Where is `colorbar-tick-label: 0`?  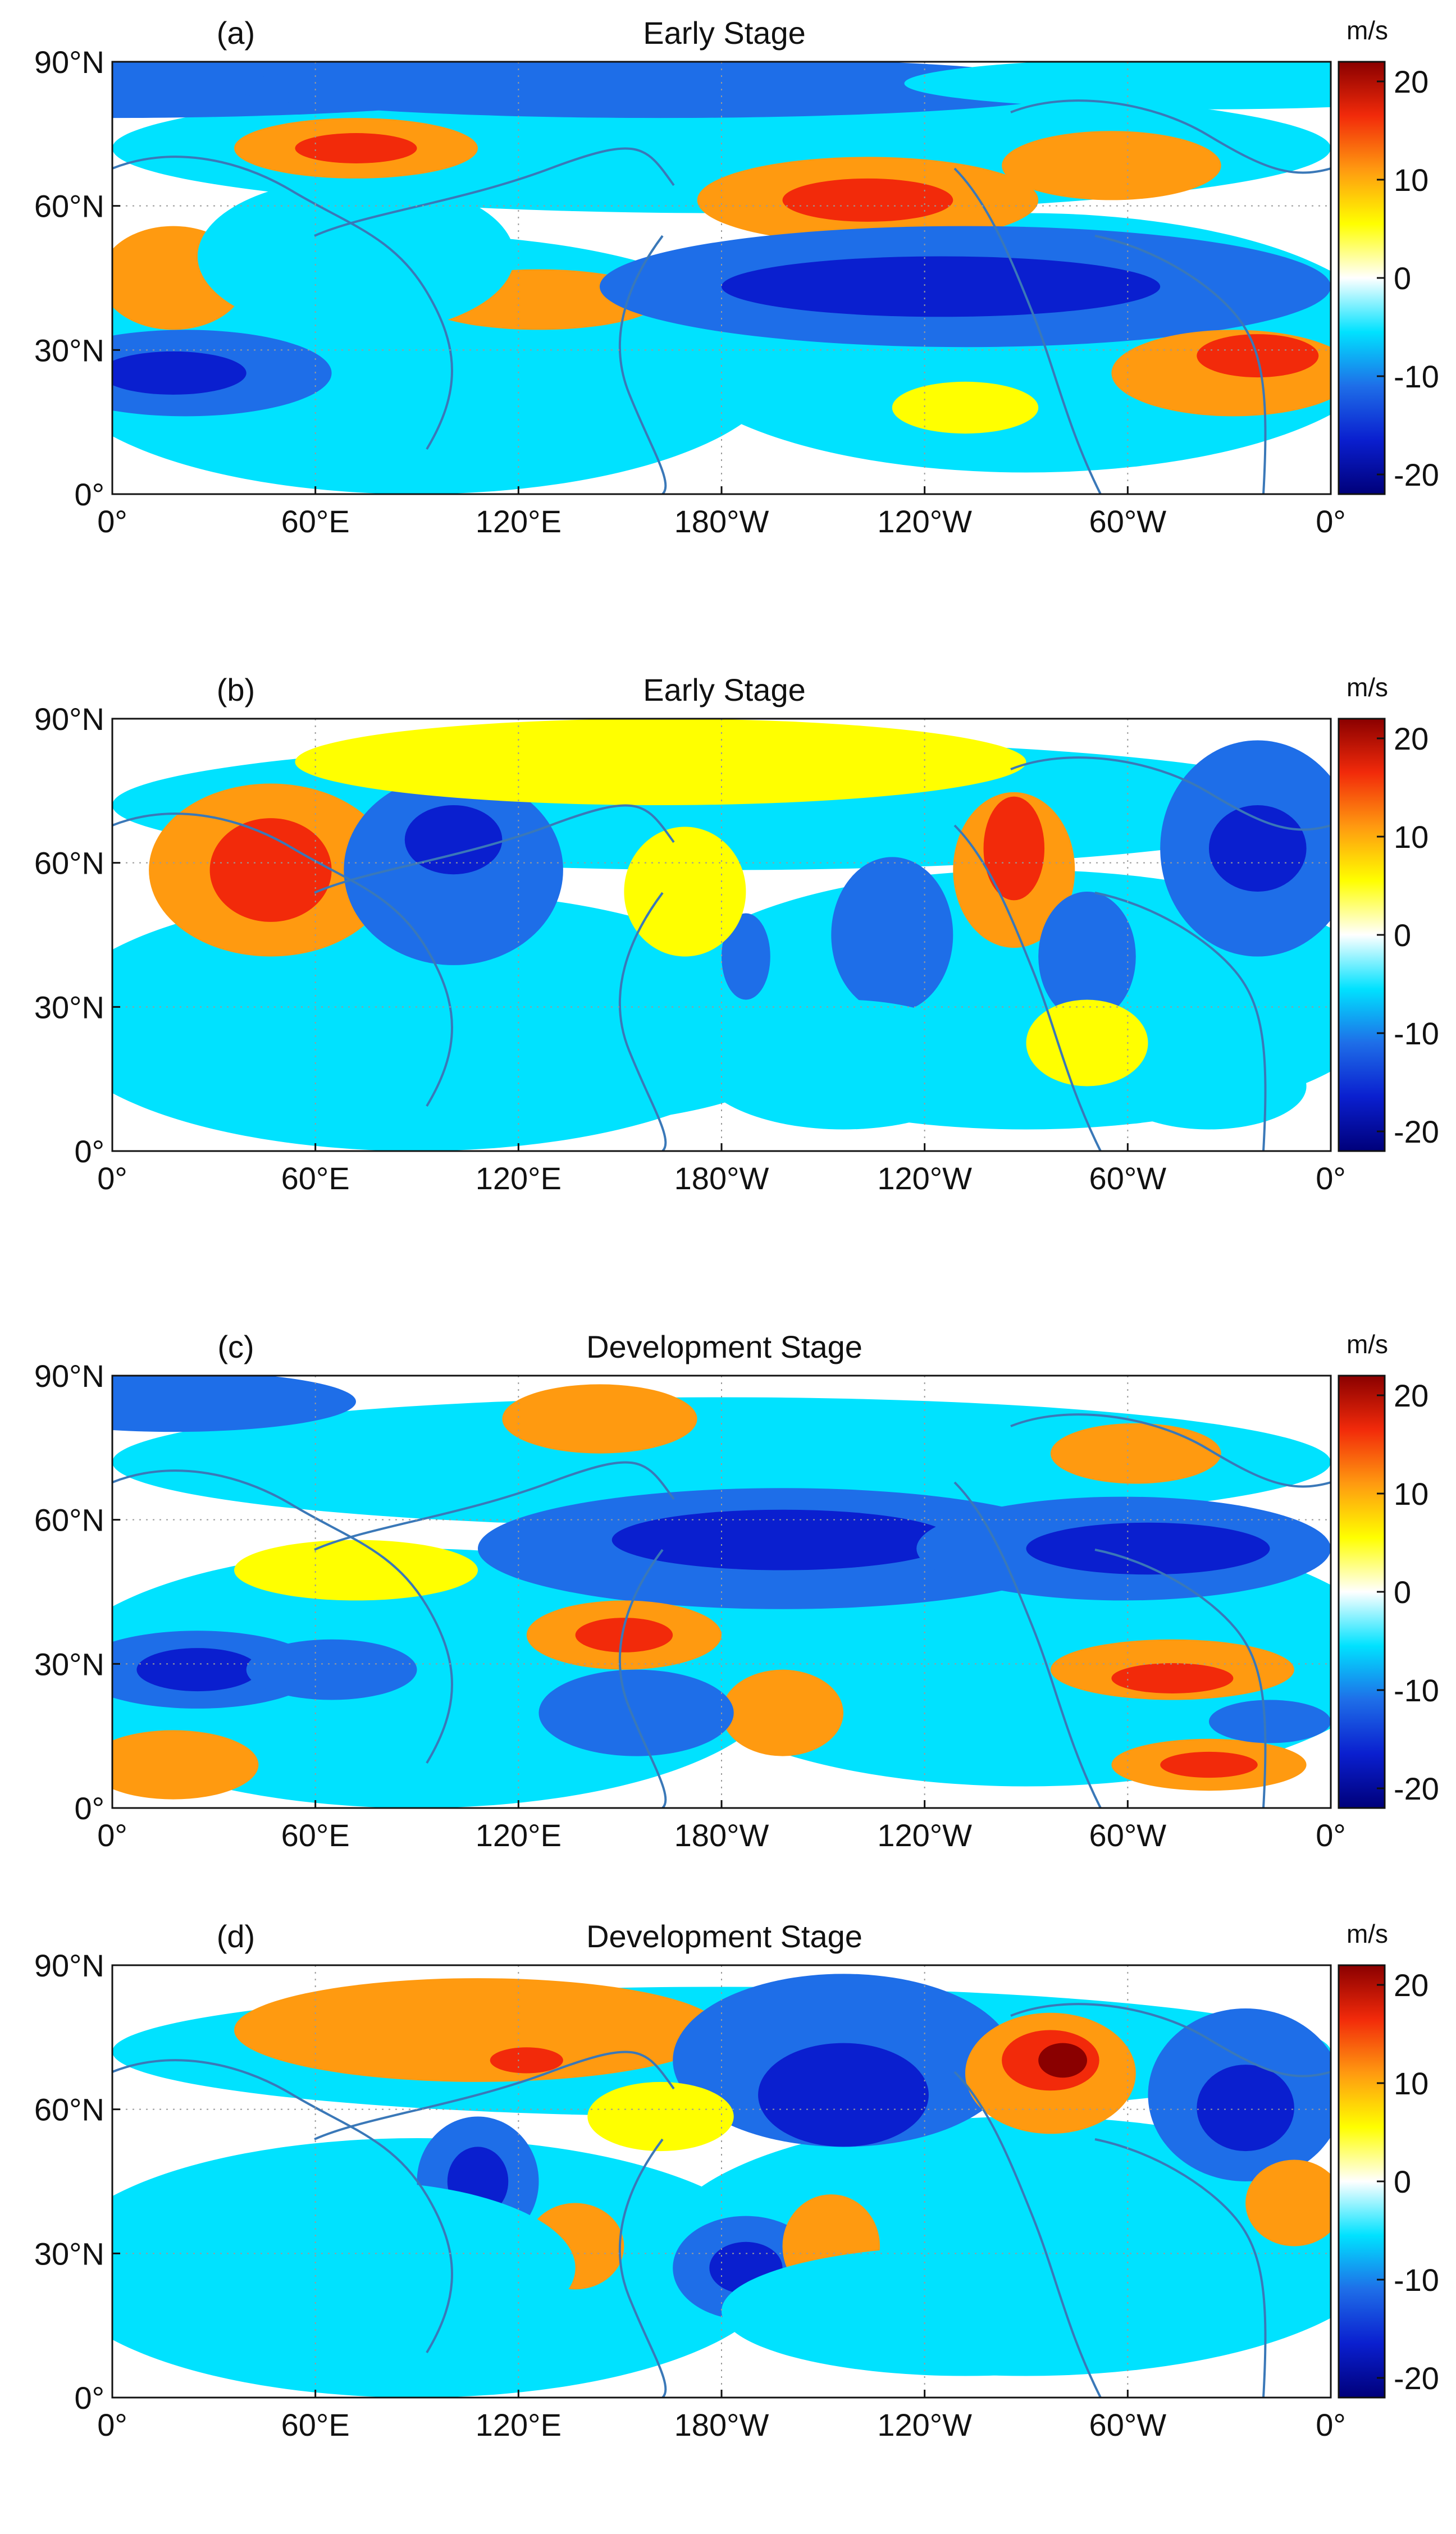
colorbar-tick-label: 0 is located at coordinates (1402, 2181).